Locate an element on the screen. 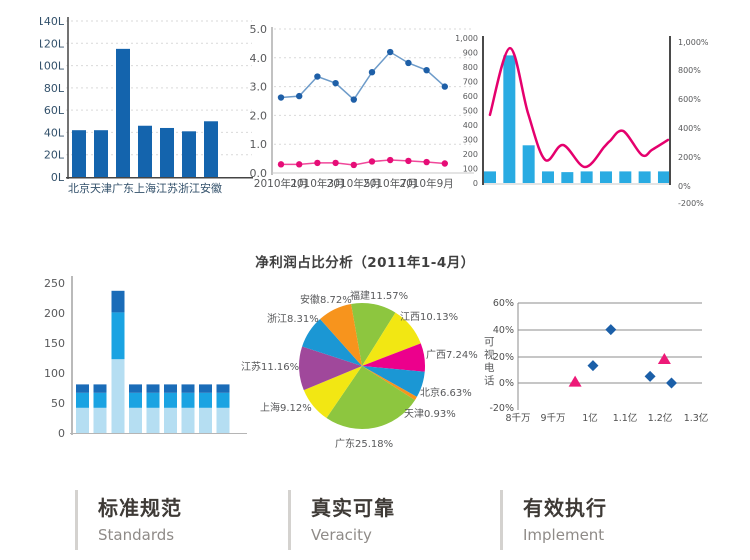 This screenshot has width=750, height=560. pie-slice-label: 浙江8.31% is located at coordinates (293, 319).